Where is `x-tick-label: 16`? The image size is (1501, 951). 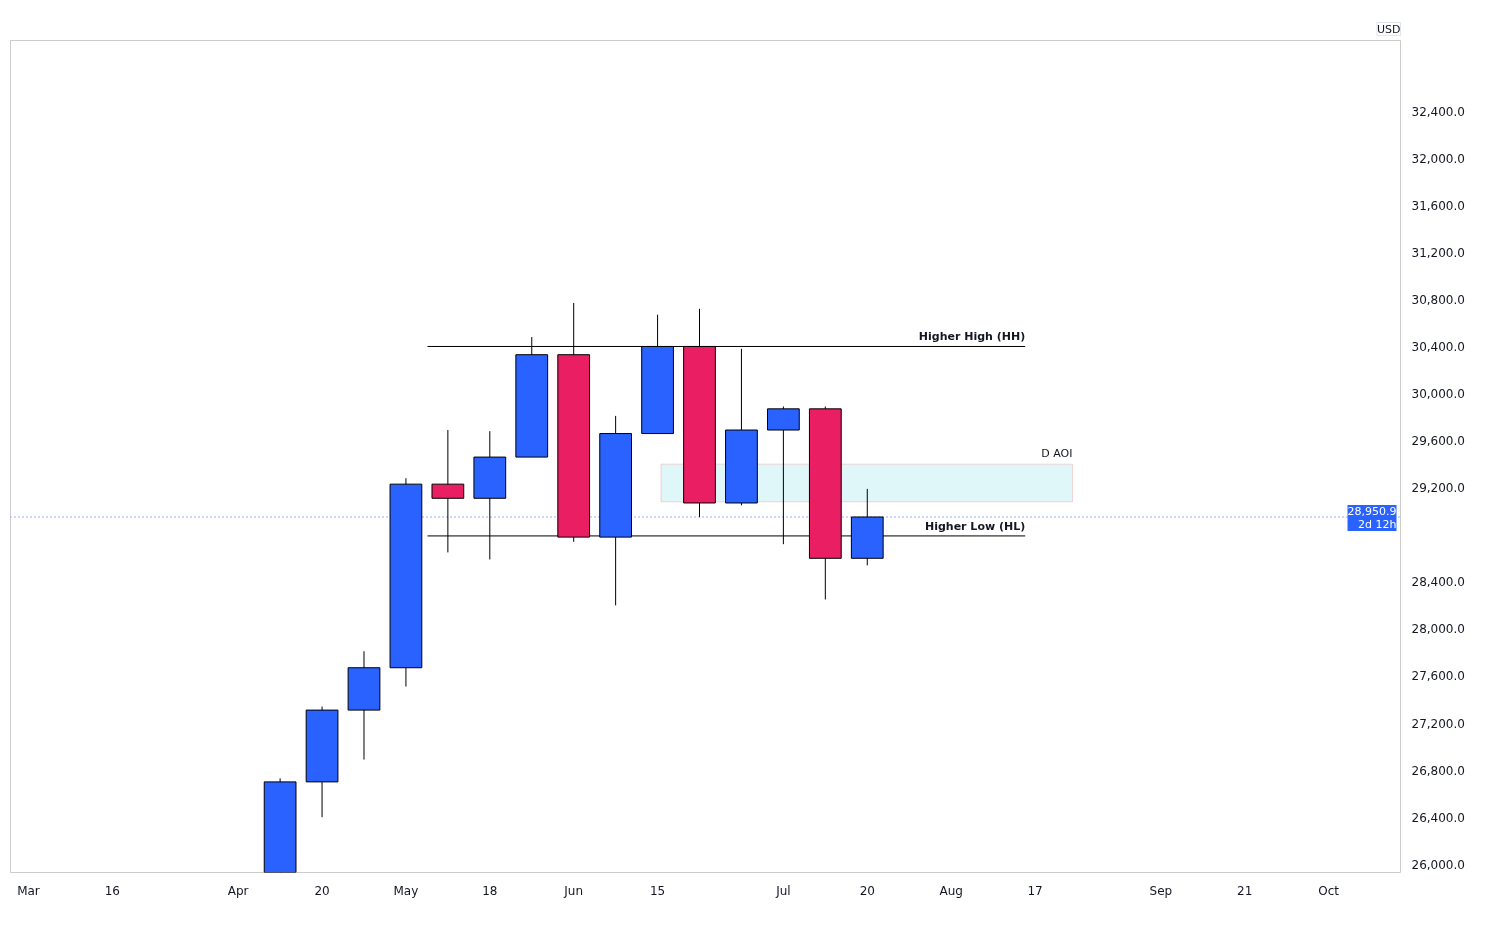
x-tick-label: 16 is located at coordinates (112, 890).